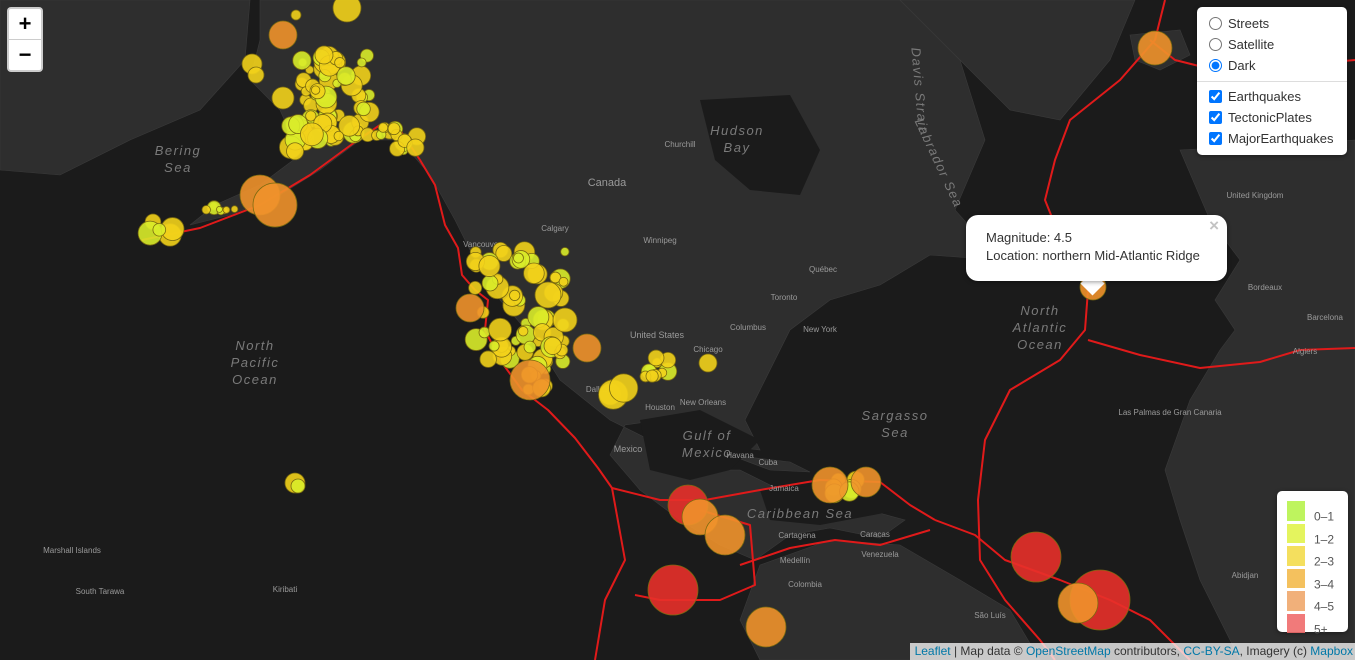 This screenshot has height=660, width=1355. What do you see at coordinates (1068, 651) in the screenshot?
I see `attribution-link: OpenStreetMap` at bounding box center [1068, 651].